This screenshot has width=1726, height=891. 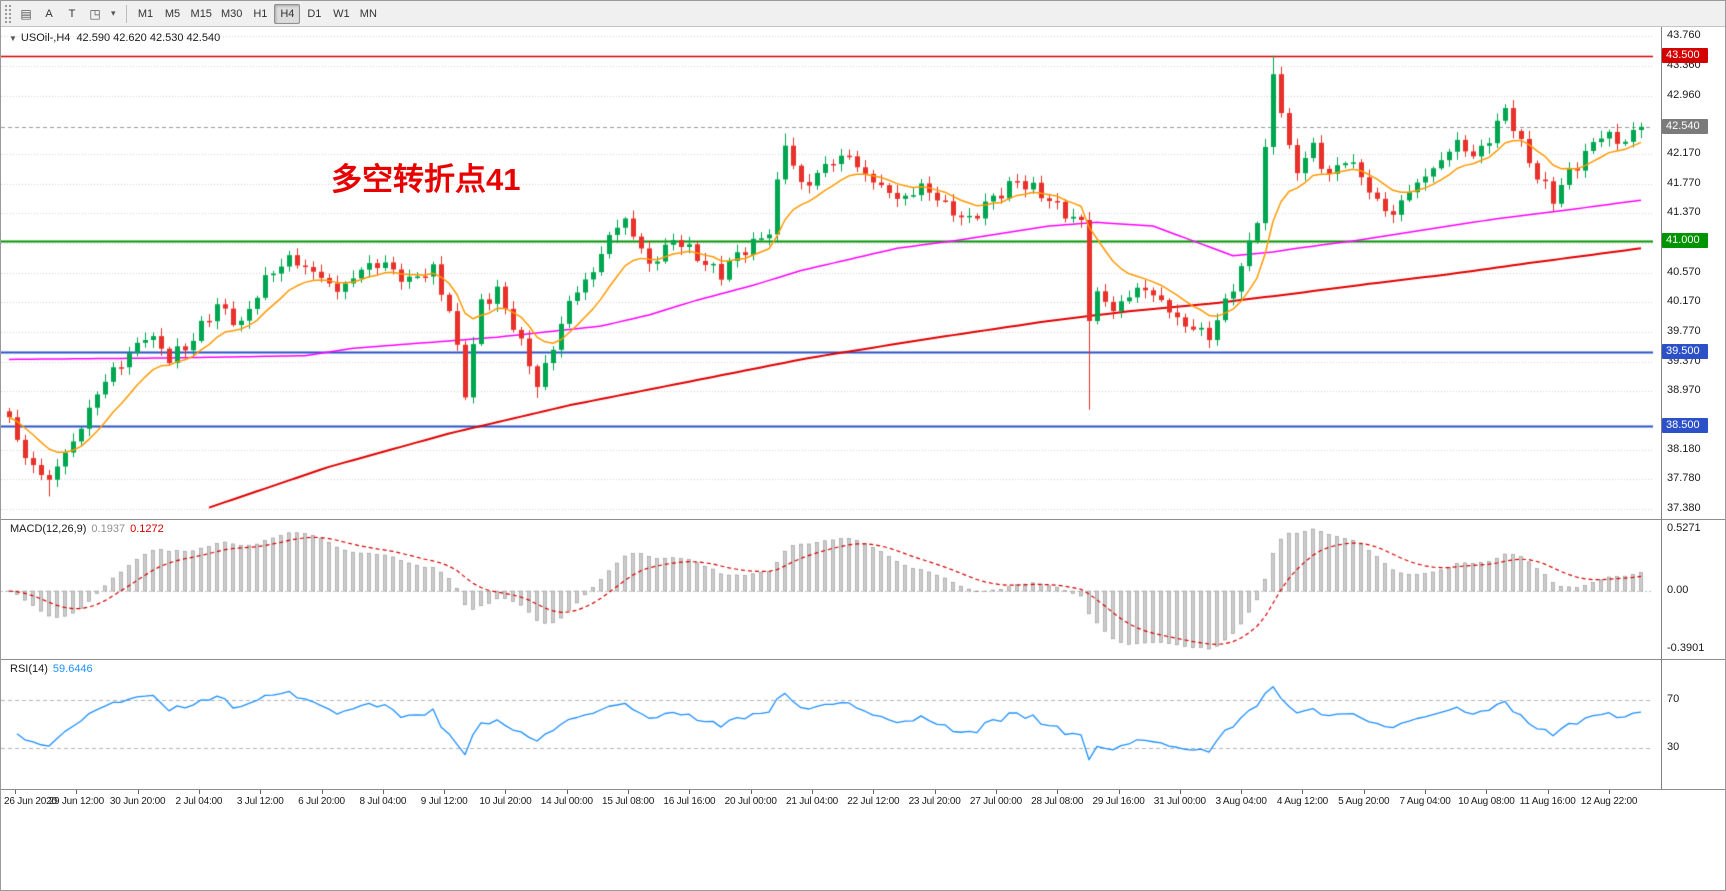 What do you see at coordinates (30, 801) in the screenshot?
I see `time-label: 26 Jun 2020` at bounding box center [30, 801].